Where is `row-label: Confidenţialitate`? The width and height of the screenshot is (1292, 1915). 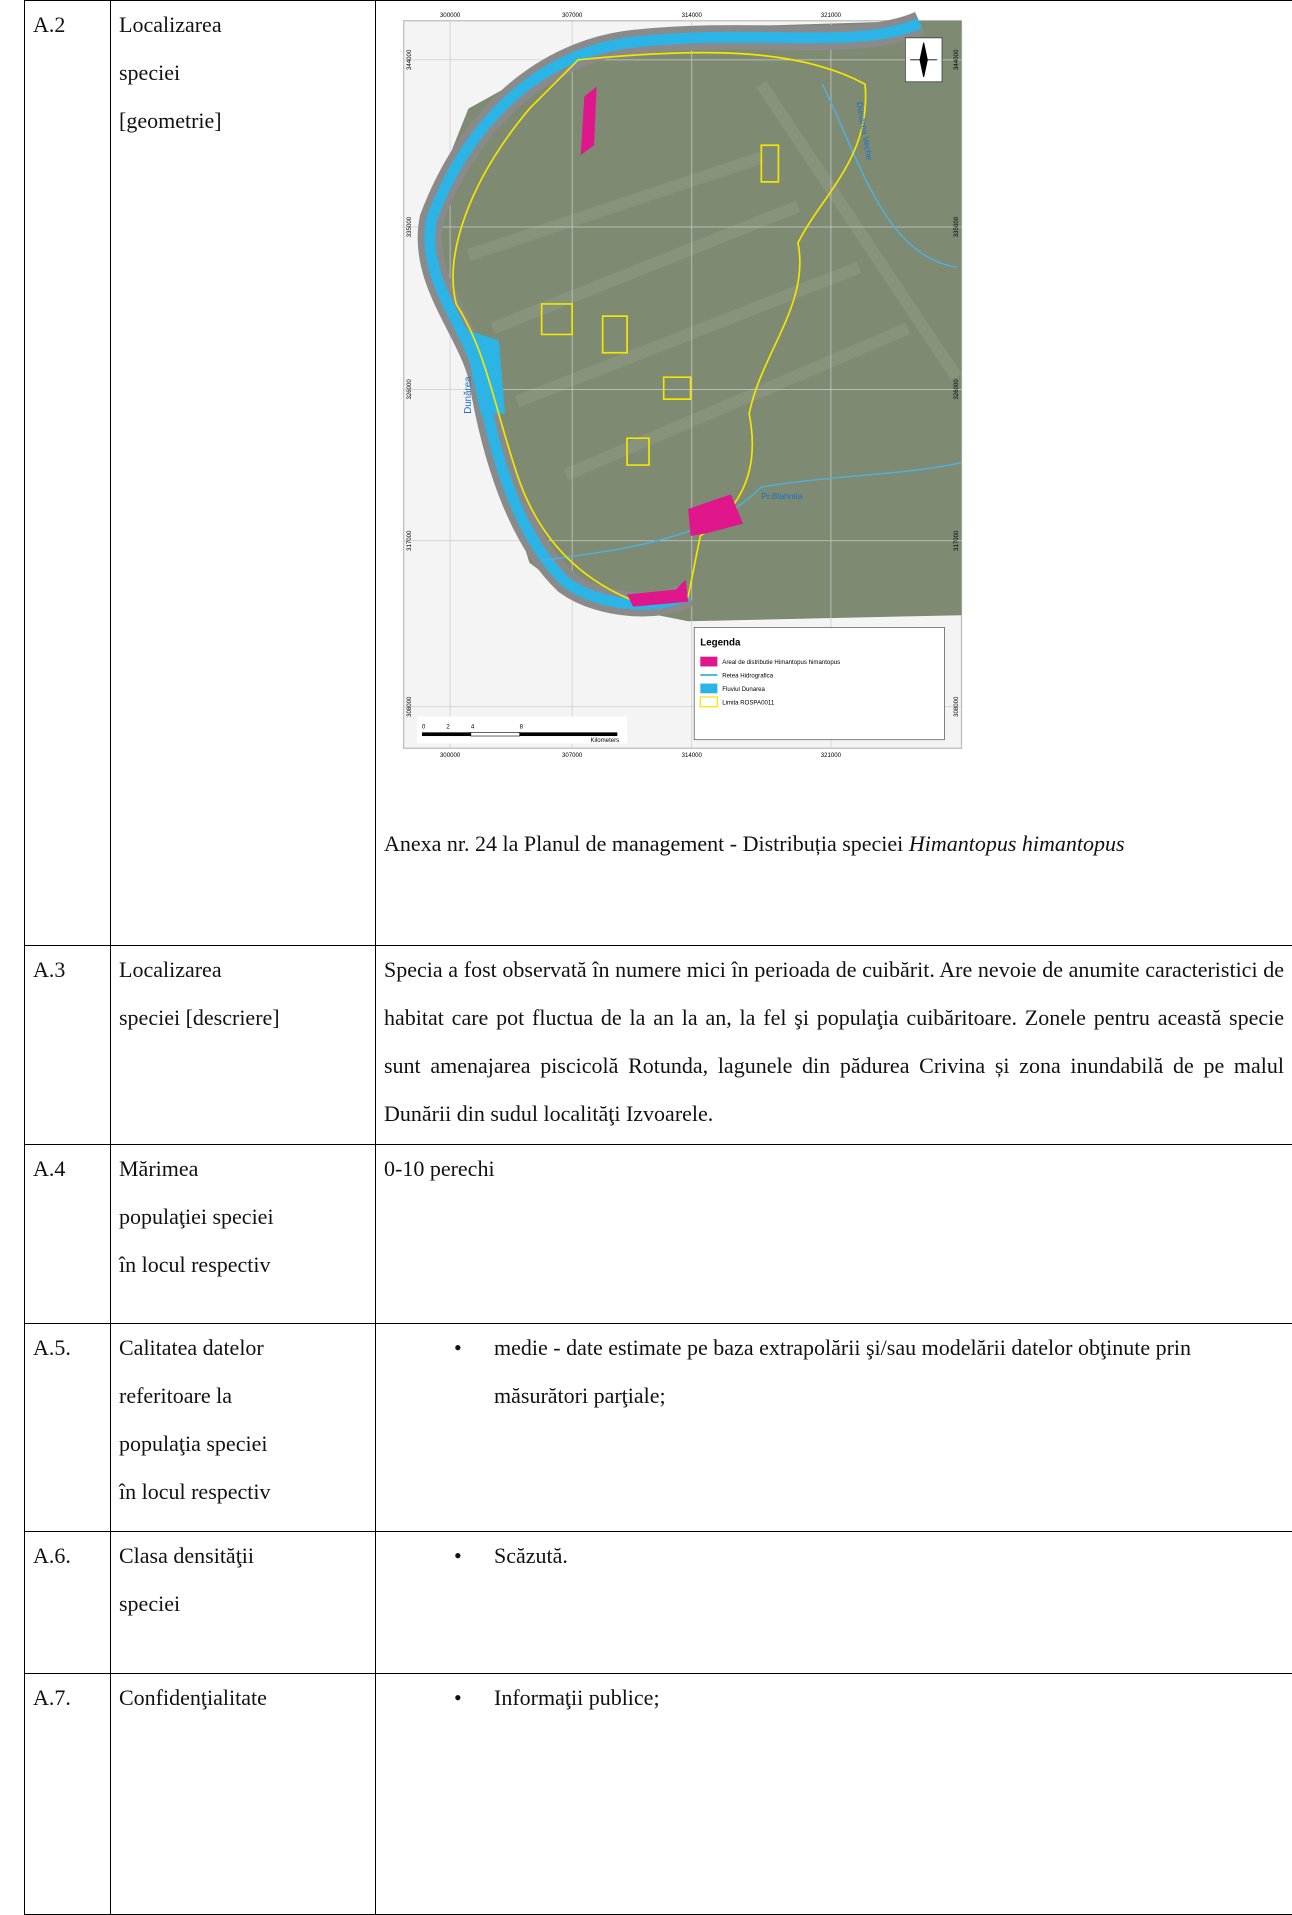 row-label: Confidenţialitate is located at coordinates (243, 1794).